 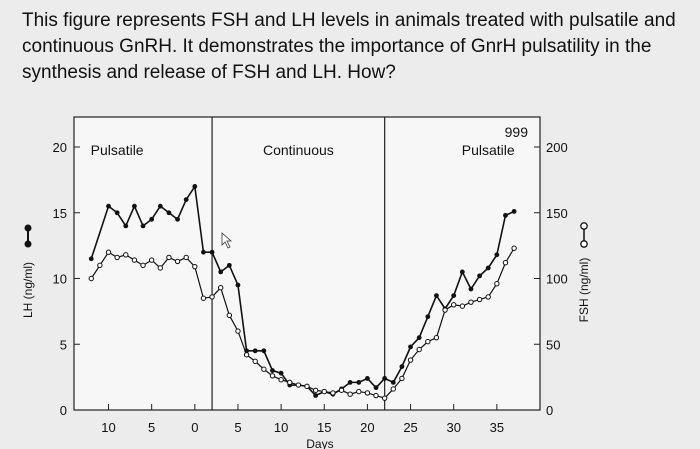 What do you see at coordinates (63, 344) in the screenshot?
I see `left-tick-label: 5` at bounding box center [63, 344].